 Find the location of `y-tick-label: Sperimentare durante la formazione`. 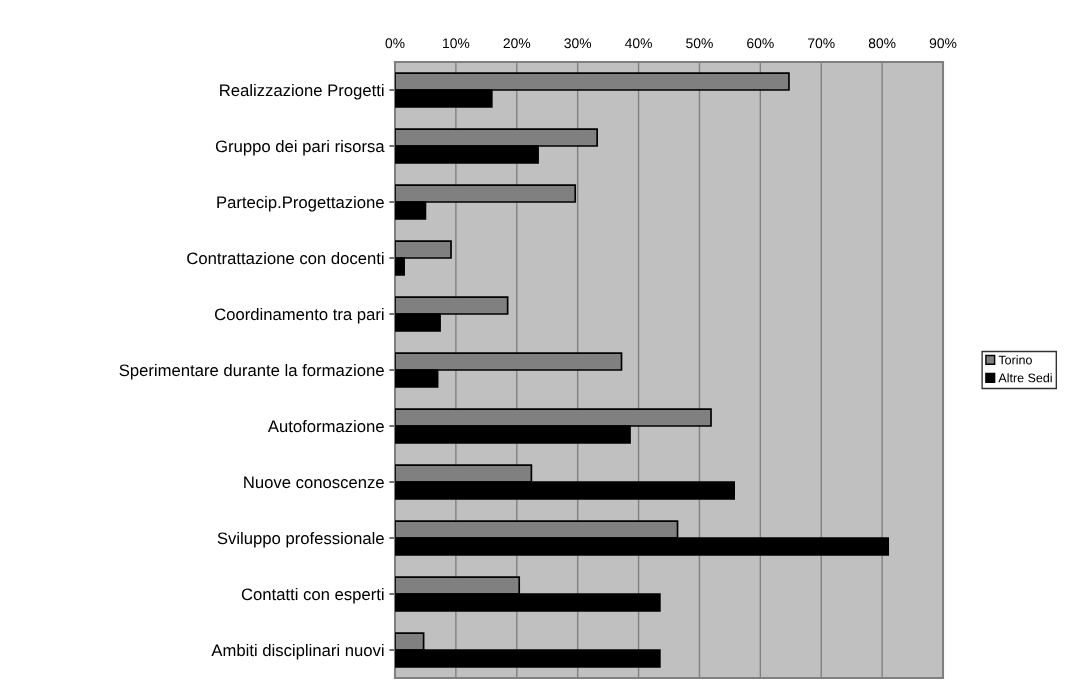

y-tick-label: Sperimentare durante la formazione is located at coordinates (251, 371).